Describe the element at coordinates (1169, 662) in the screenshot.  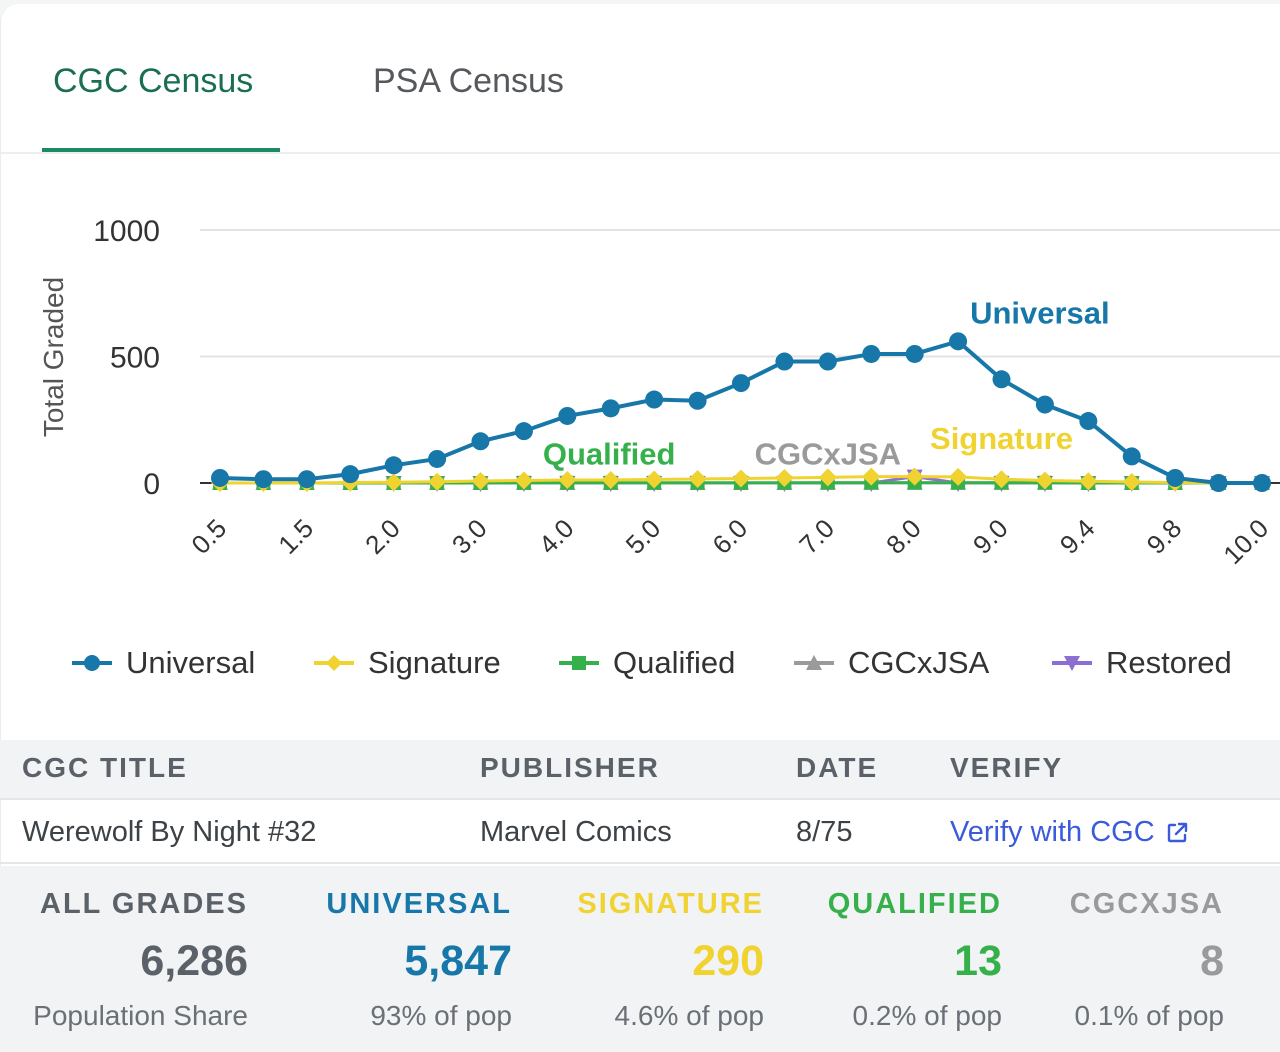
I see `legend-label: Restored` at that location.